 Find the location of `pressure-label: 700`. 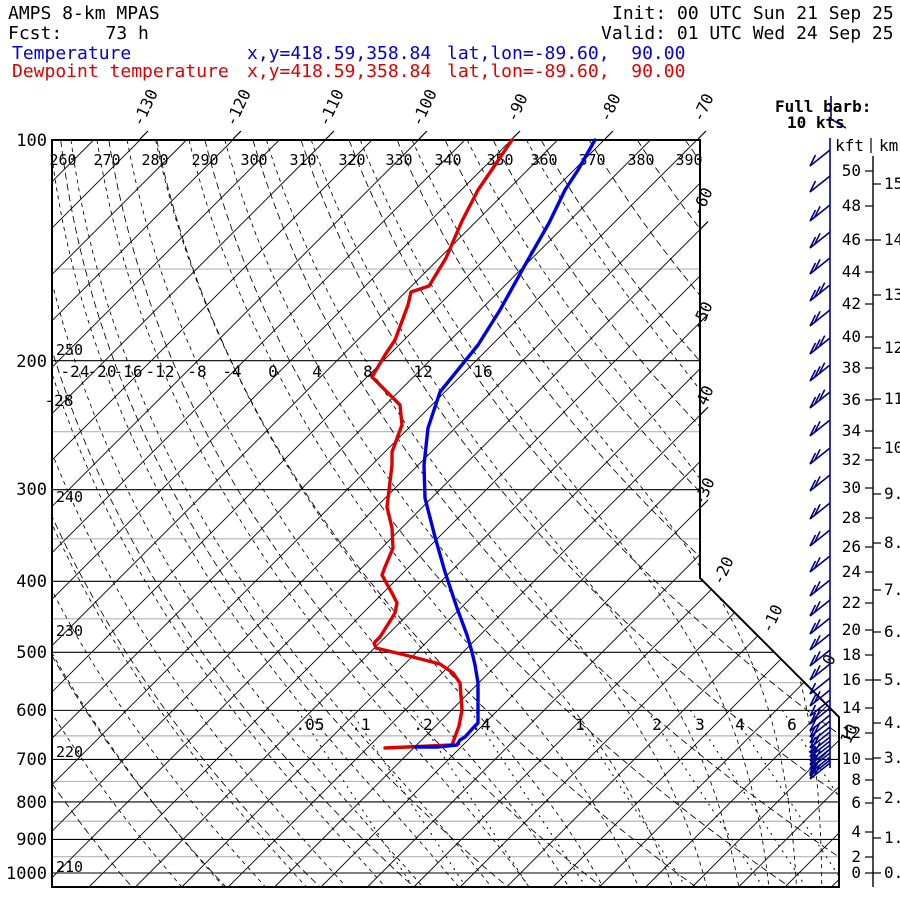

pressure-label: 700 is located at coordinates (31, 760).